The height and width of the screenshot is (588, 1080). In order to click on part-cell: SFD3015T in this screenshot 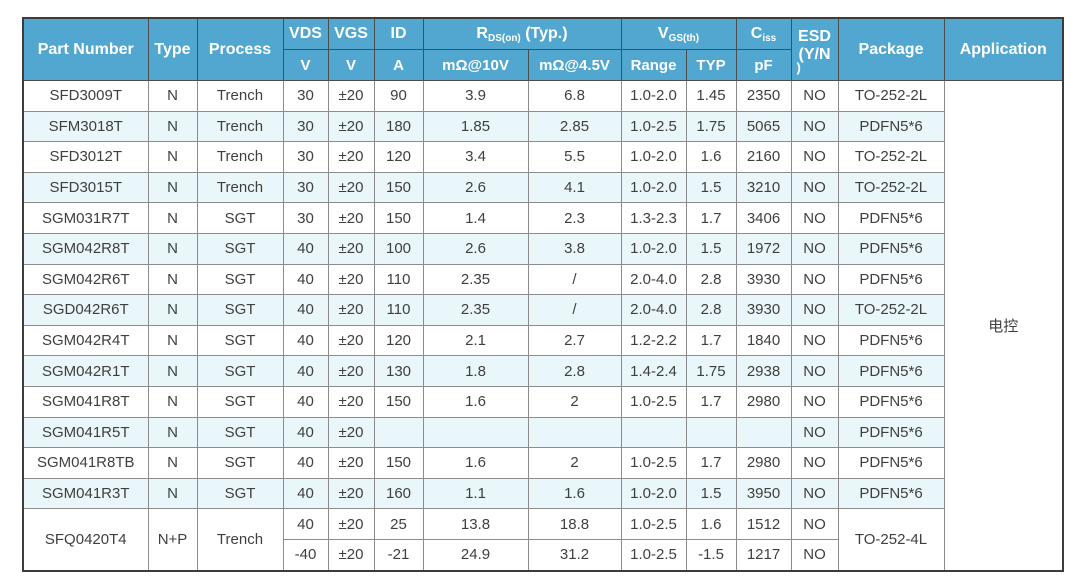, I will do `click(85, 187)`.